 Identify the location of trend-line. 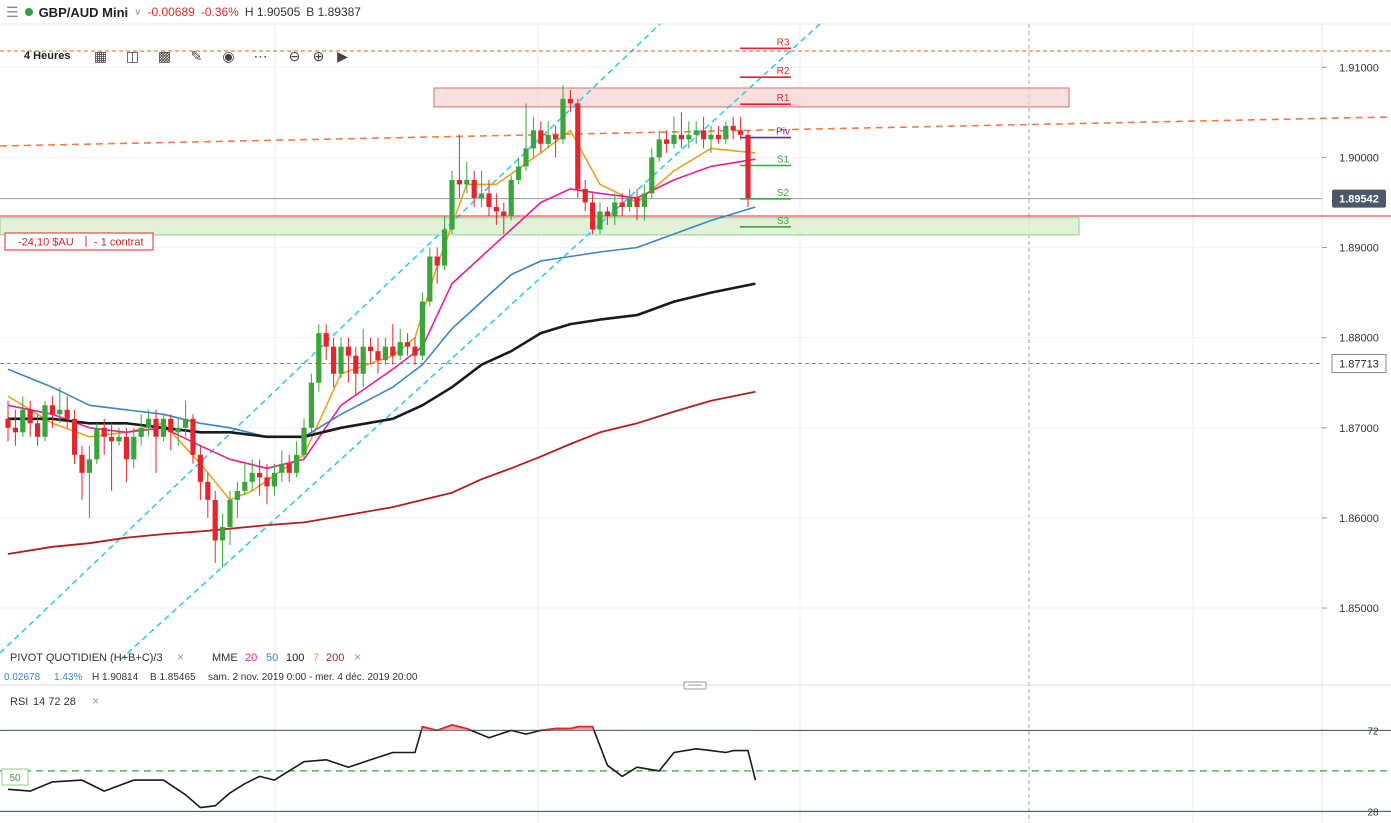
(695, 131).